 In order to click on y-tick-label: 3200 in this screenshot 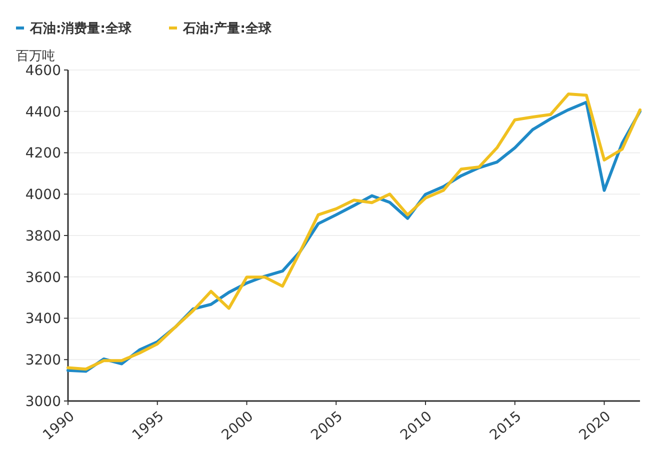, I will do `click(43, 360)`.